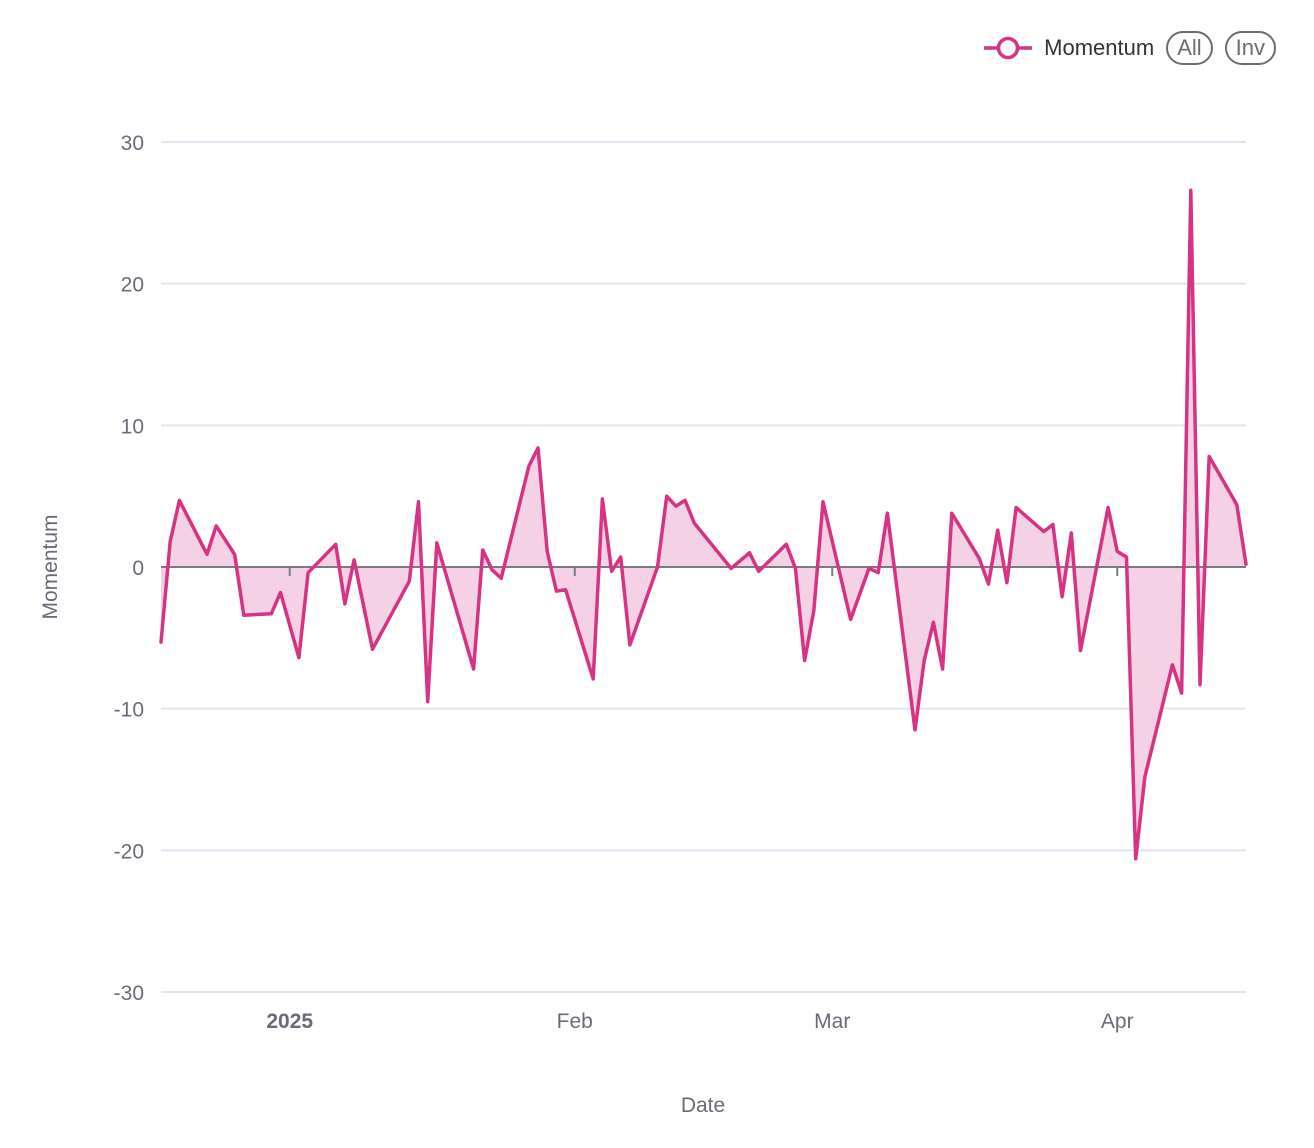 This screenshot has width=1314, height=1148. Describe the element at coordinates (50, 566) in the screenshot. I see `y-axis-title: Momentum` at that location.